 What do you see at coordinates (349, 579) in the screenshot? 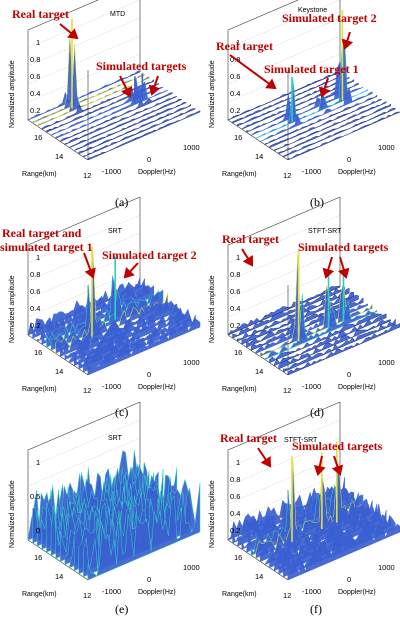
I see `panel-f-dtick-2: 0` at bounding box center [349, 579].